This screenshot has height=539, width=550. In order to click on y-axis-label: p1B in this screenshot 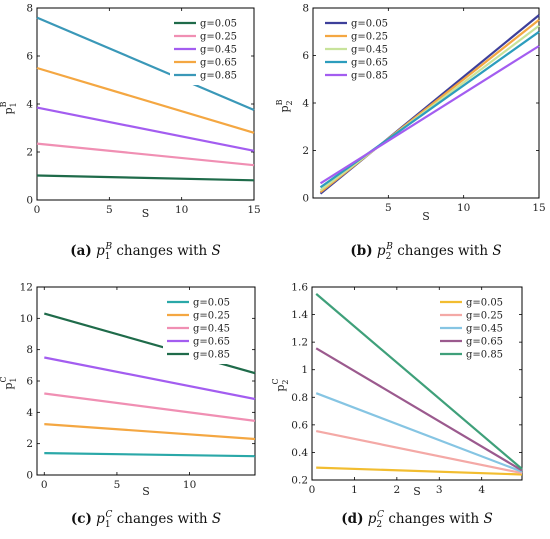, I will do `click(9, 107)`.